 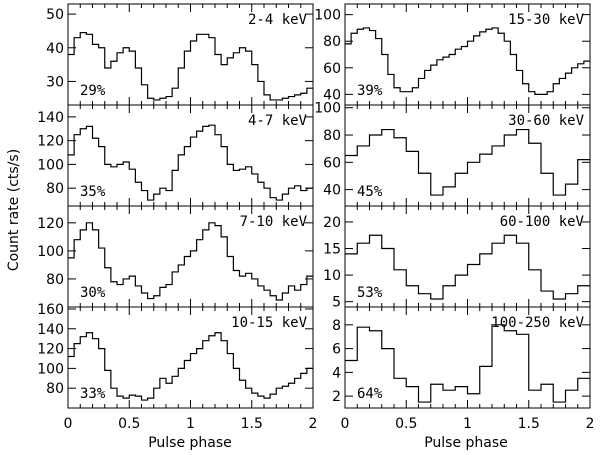 I want to click on y-tick-label: 4, so click(x=336, y=373).